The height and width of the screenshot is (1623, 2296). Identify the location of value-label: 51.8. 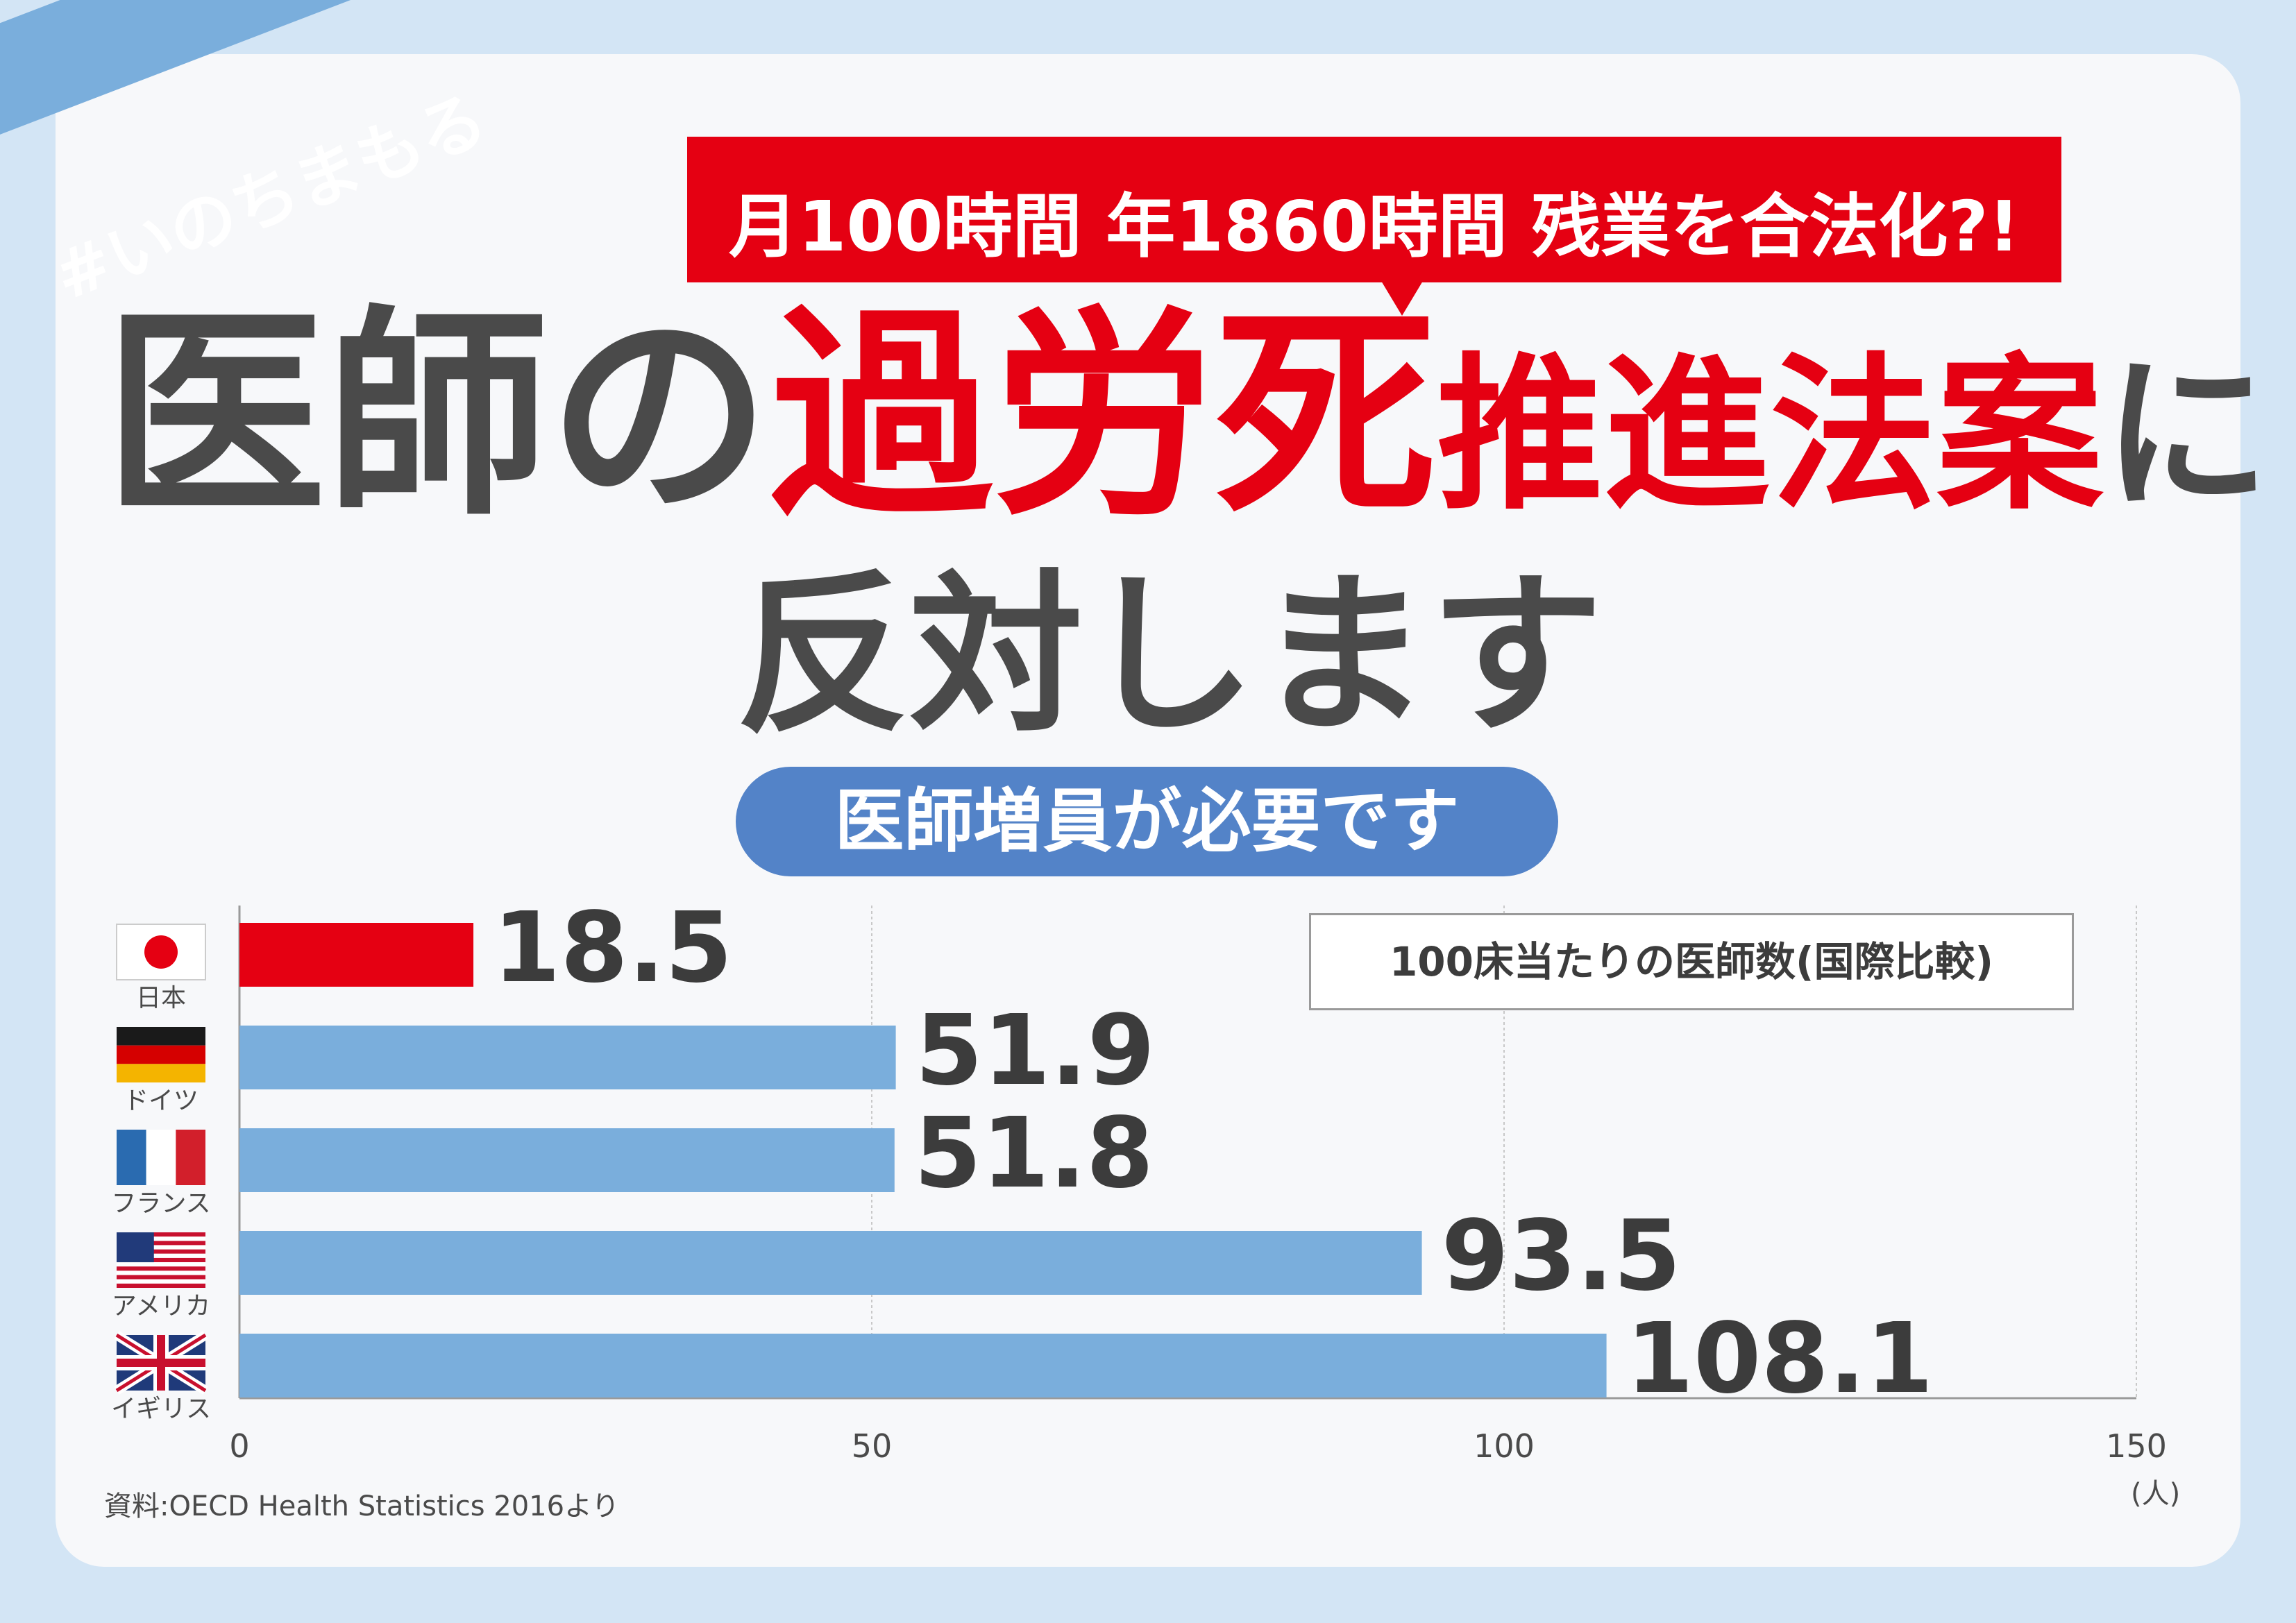
(1034, 1153).